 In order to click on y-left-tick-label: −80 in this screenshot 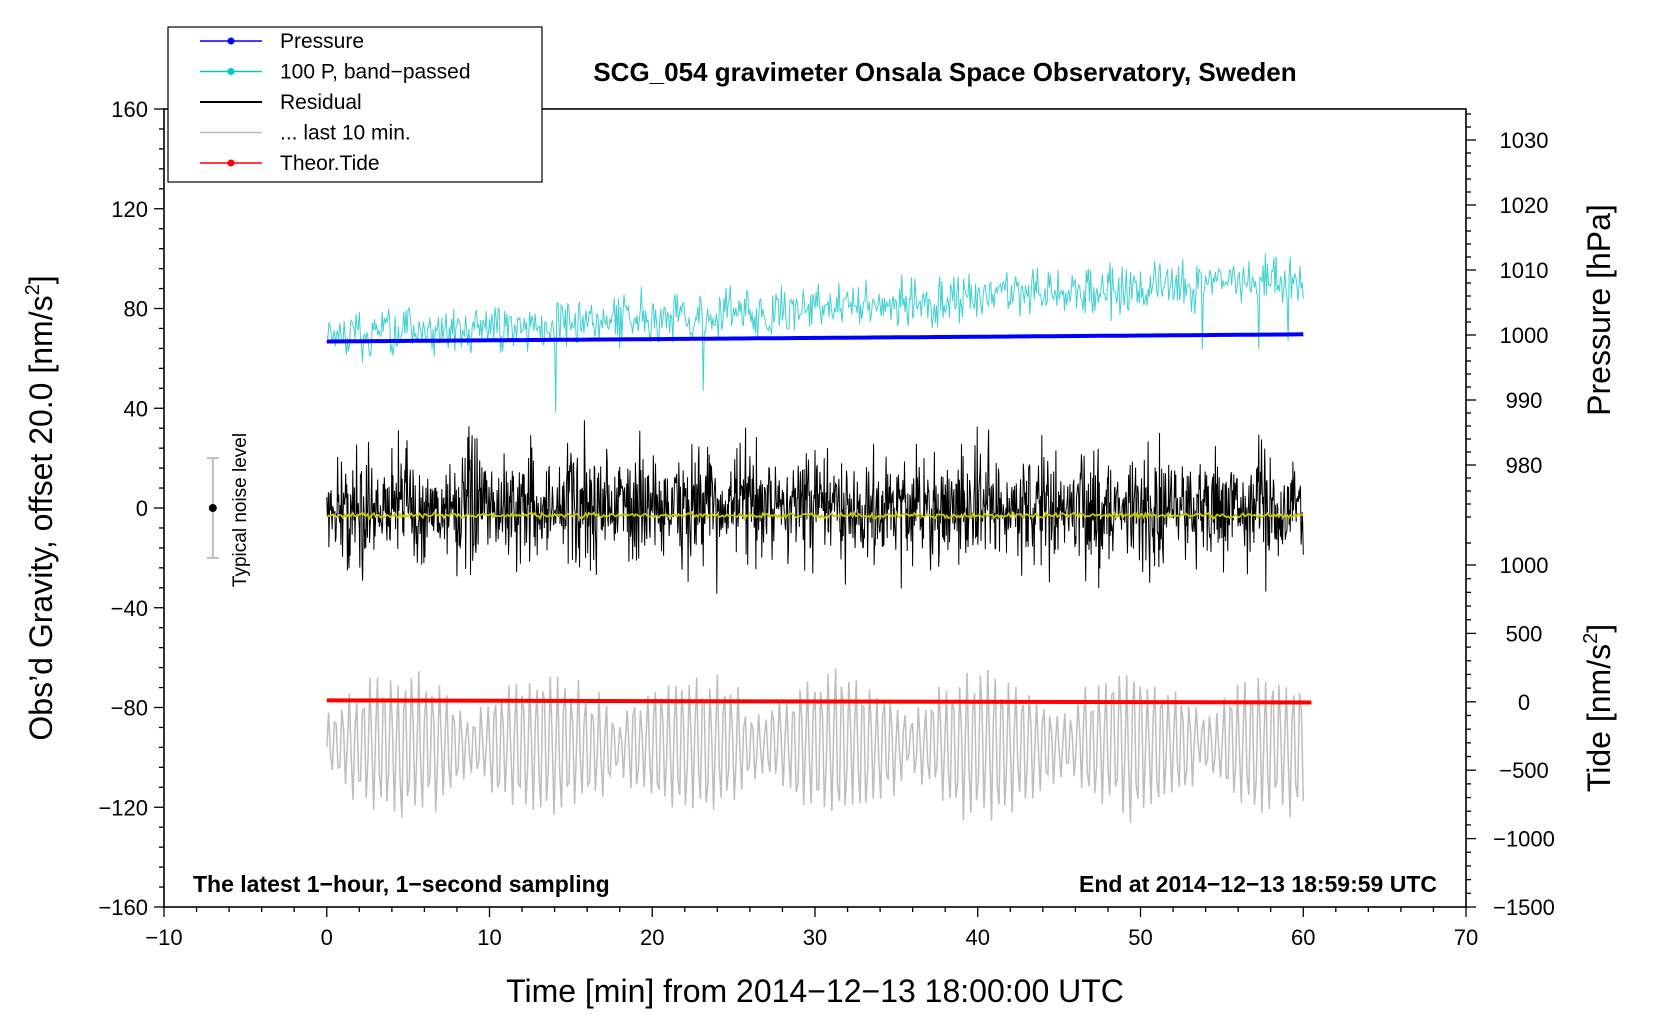, I will do `click(129, 708)`.